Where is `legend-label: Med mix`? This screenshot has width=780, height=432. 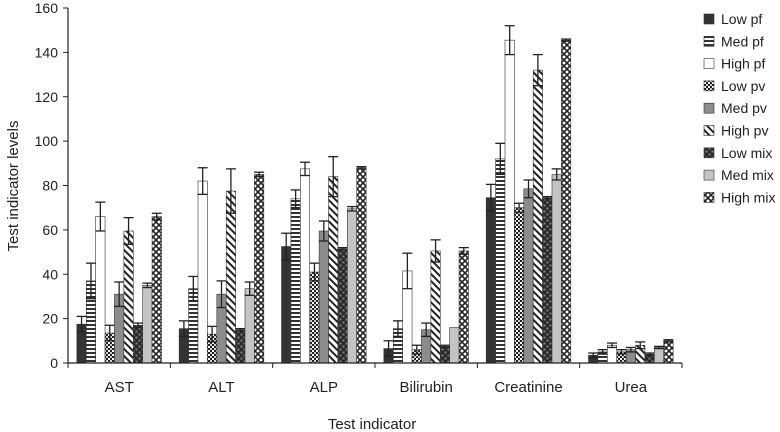 legend-label: Med mix is located at coordinates (747, 175).